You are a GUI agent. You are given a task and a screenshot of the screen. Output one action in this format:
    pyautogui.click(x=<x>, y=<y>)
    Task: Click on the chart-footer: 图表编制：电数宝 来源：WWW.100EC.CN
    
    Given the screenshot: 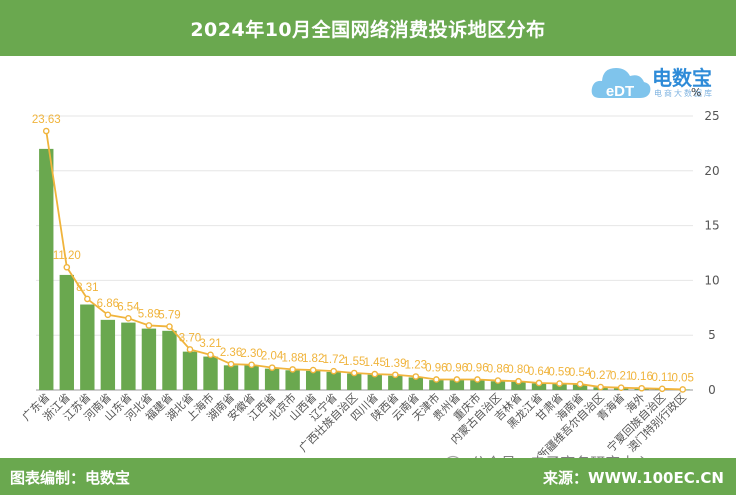 What is the action you would take?
    pyautogui.click(x=368, y=476)
    